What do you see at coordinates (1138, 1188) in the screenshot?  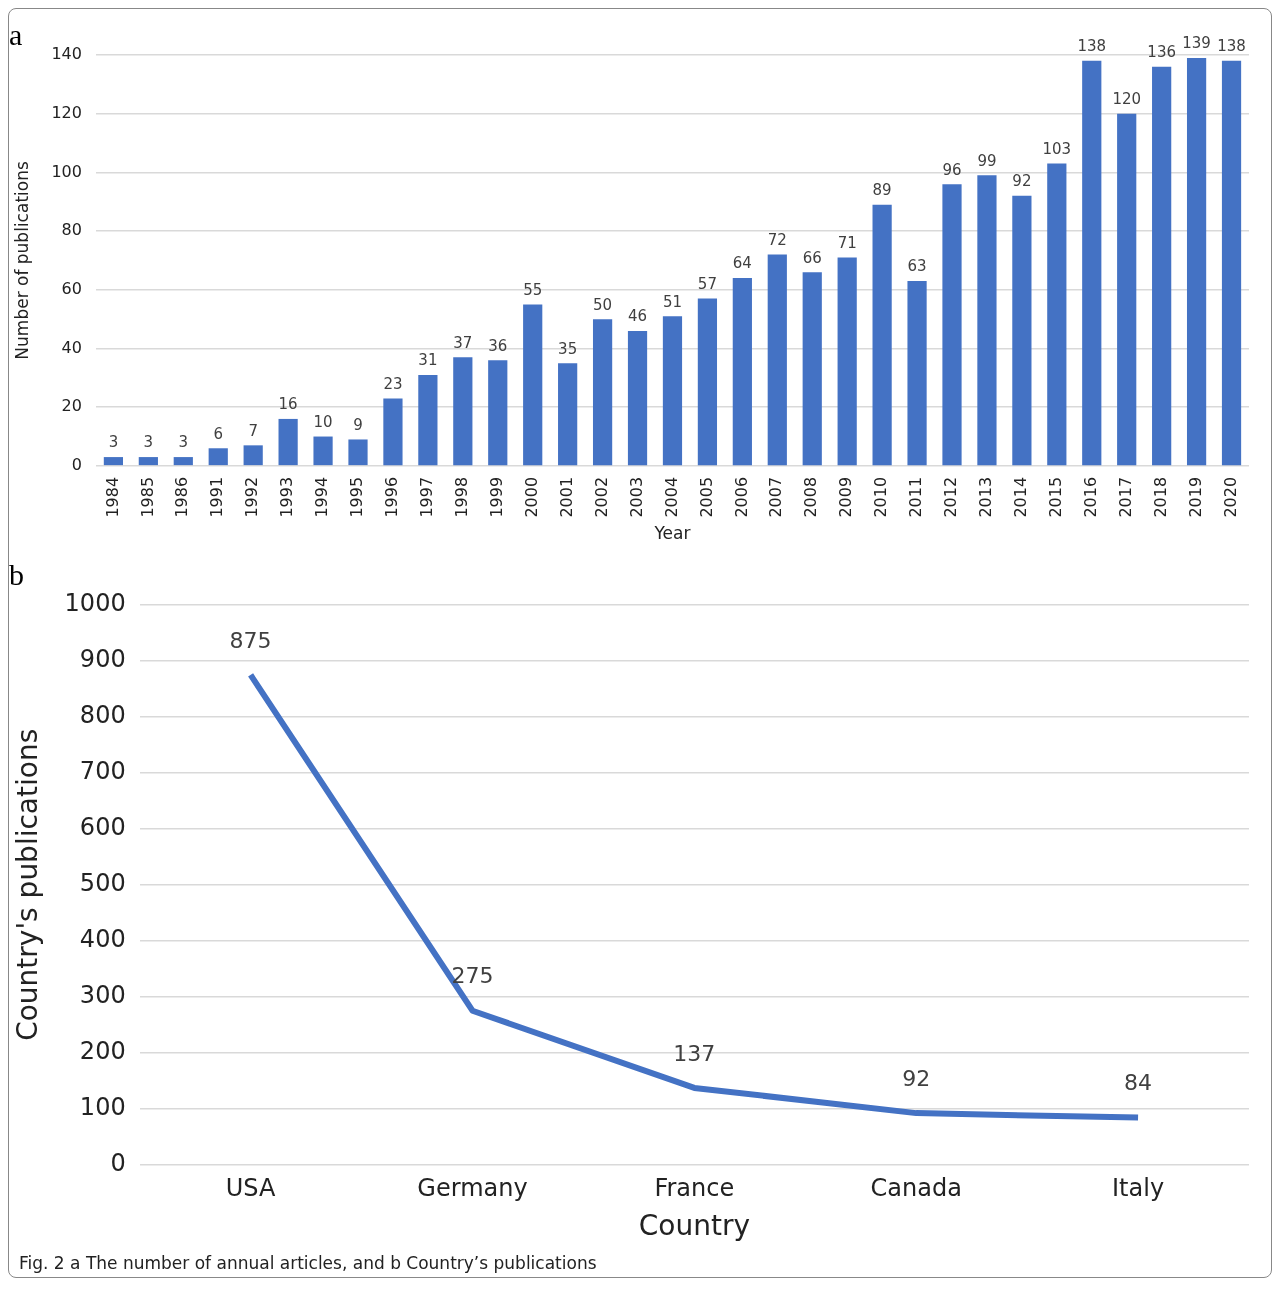 I see `x-tick-label: Italy` at bounding box center [1138, 1188].